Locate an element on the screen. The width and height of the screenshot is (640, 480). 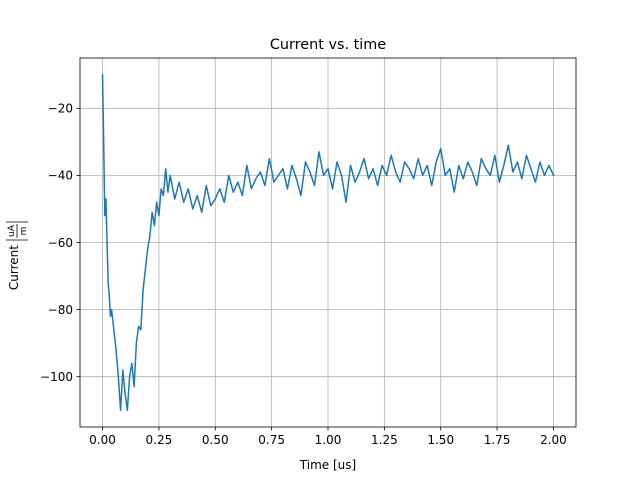
x-tick-label: 0.25 is located at coordinates (159, 440).